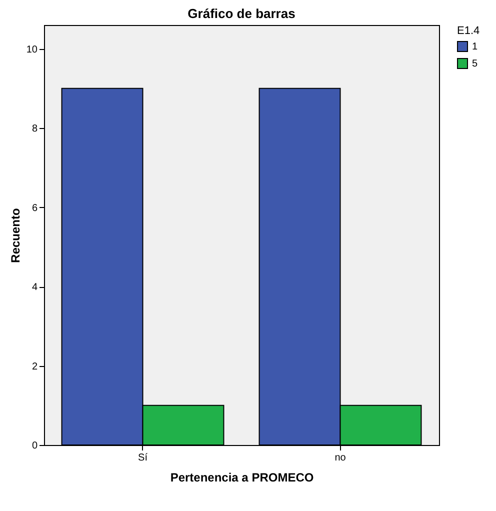 This screenshot has height=511, width=496. I want to click on y-axis-title: Recuento, so click(15, 235).